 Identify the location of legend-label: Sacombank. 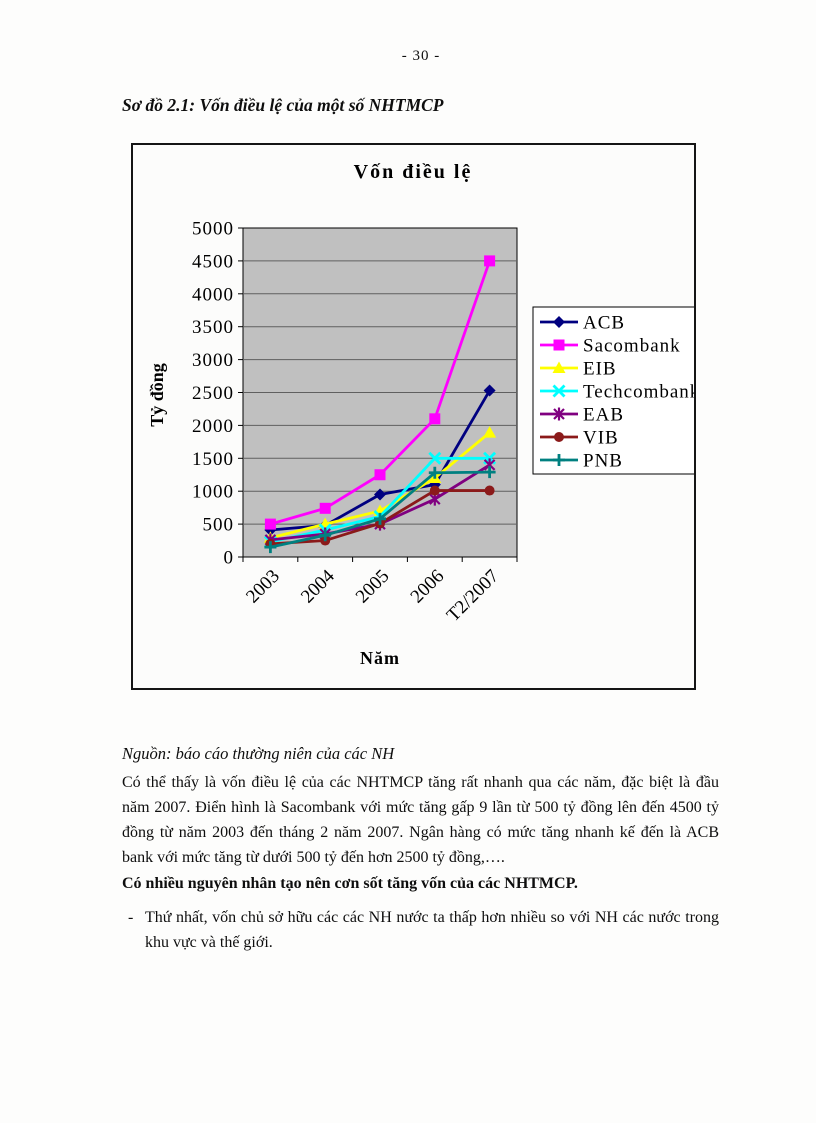
(632, 346).